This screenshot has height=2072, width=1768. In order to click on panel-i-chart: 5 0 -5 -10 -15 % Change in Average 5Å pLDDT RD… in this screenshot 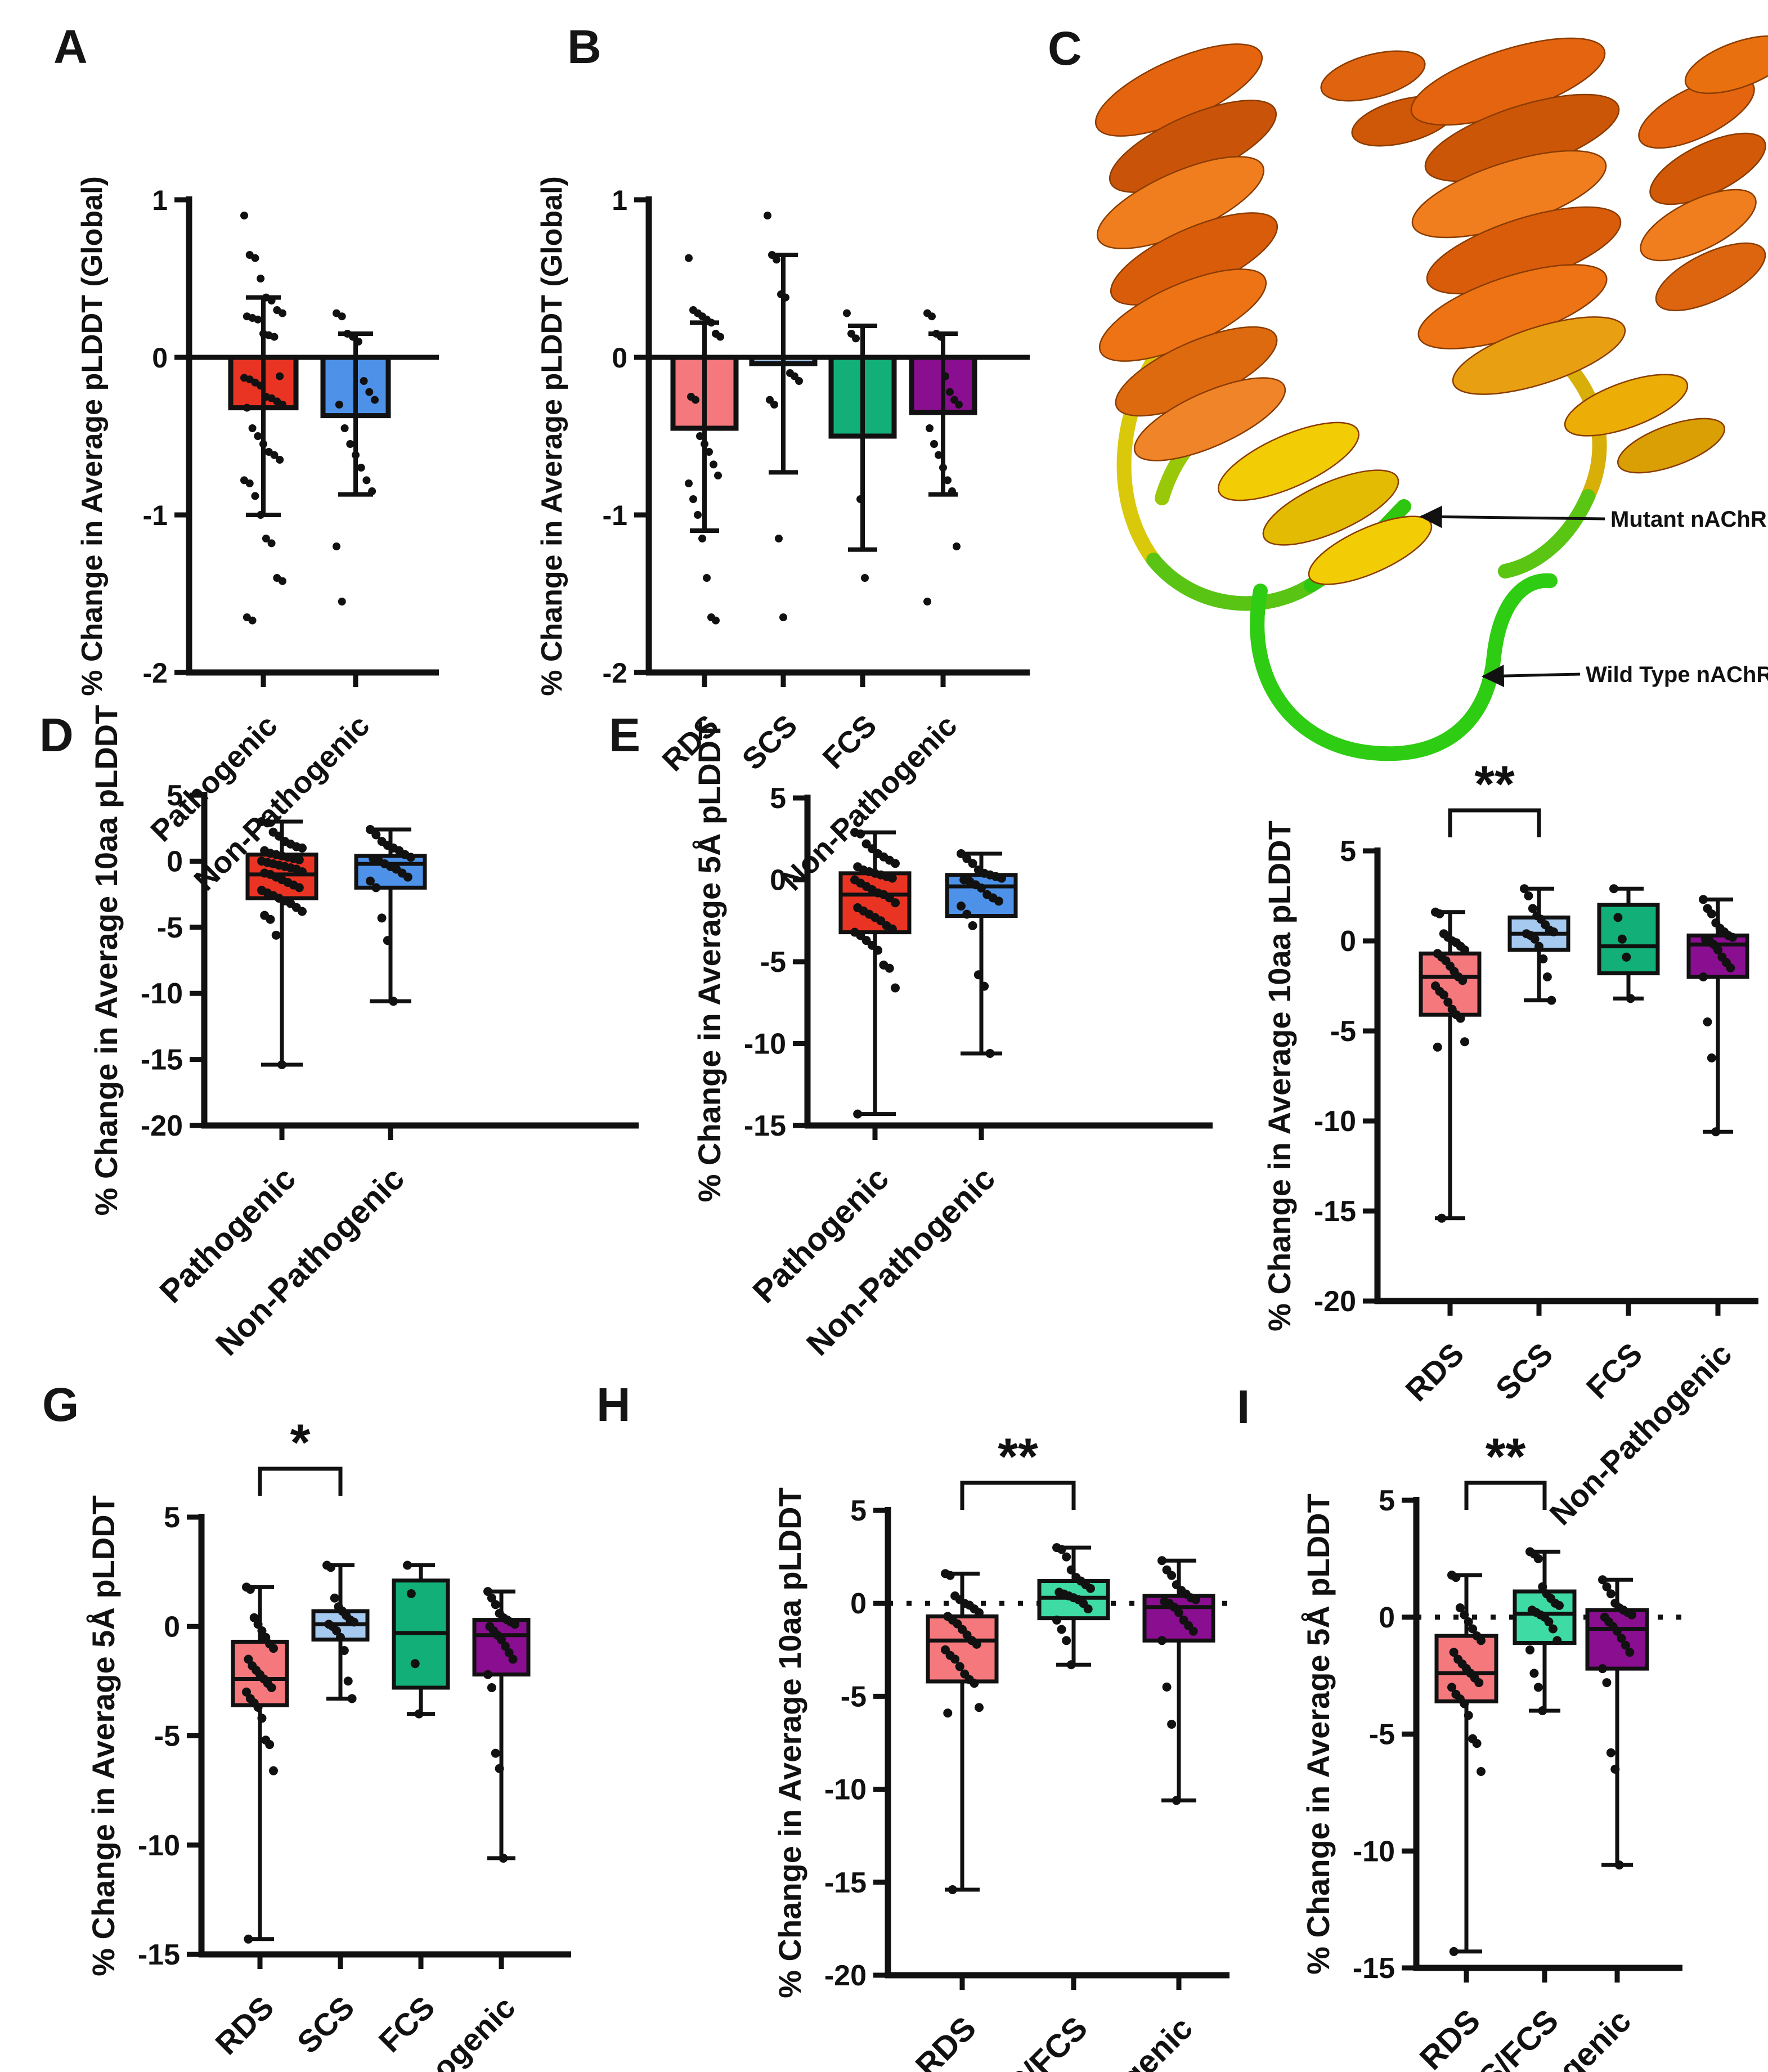, I will do `click(1491, 1750)`.